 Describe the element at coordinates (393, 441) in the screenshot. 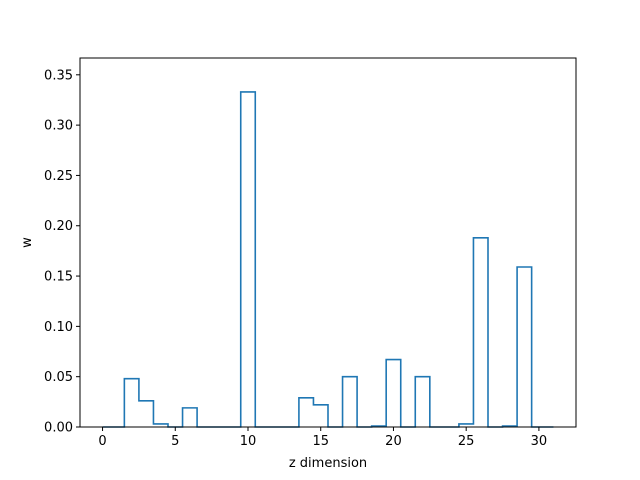

I see `x-tick-label: 20` at that location.